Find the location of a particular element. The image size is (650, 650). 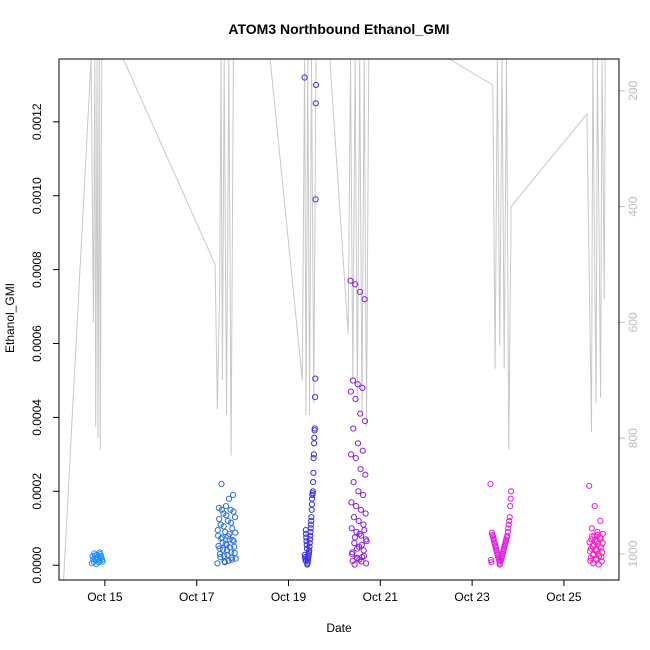

x-tick-label: Oct 17 is located at coordinates (197, 597).